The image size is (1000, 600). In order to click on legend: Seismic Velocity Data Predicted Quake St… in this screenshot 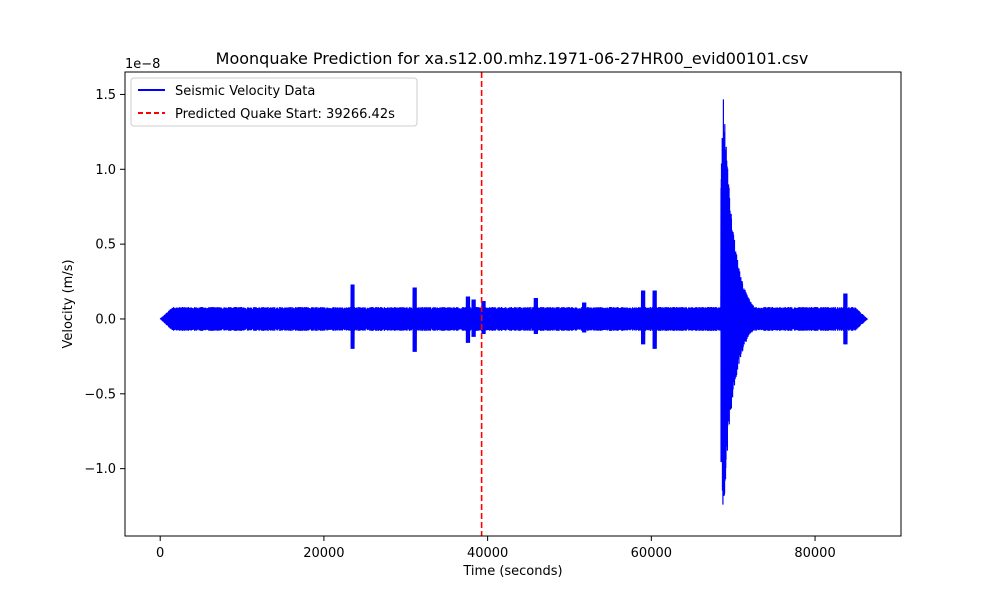, I will do `click(274, 102)`.